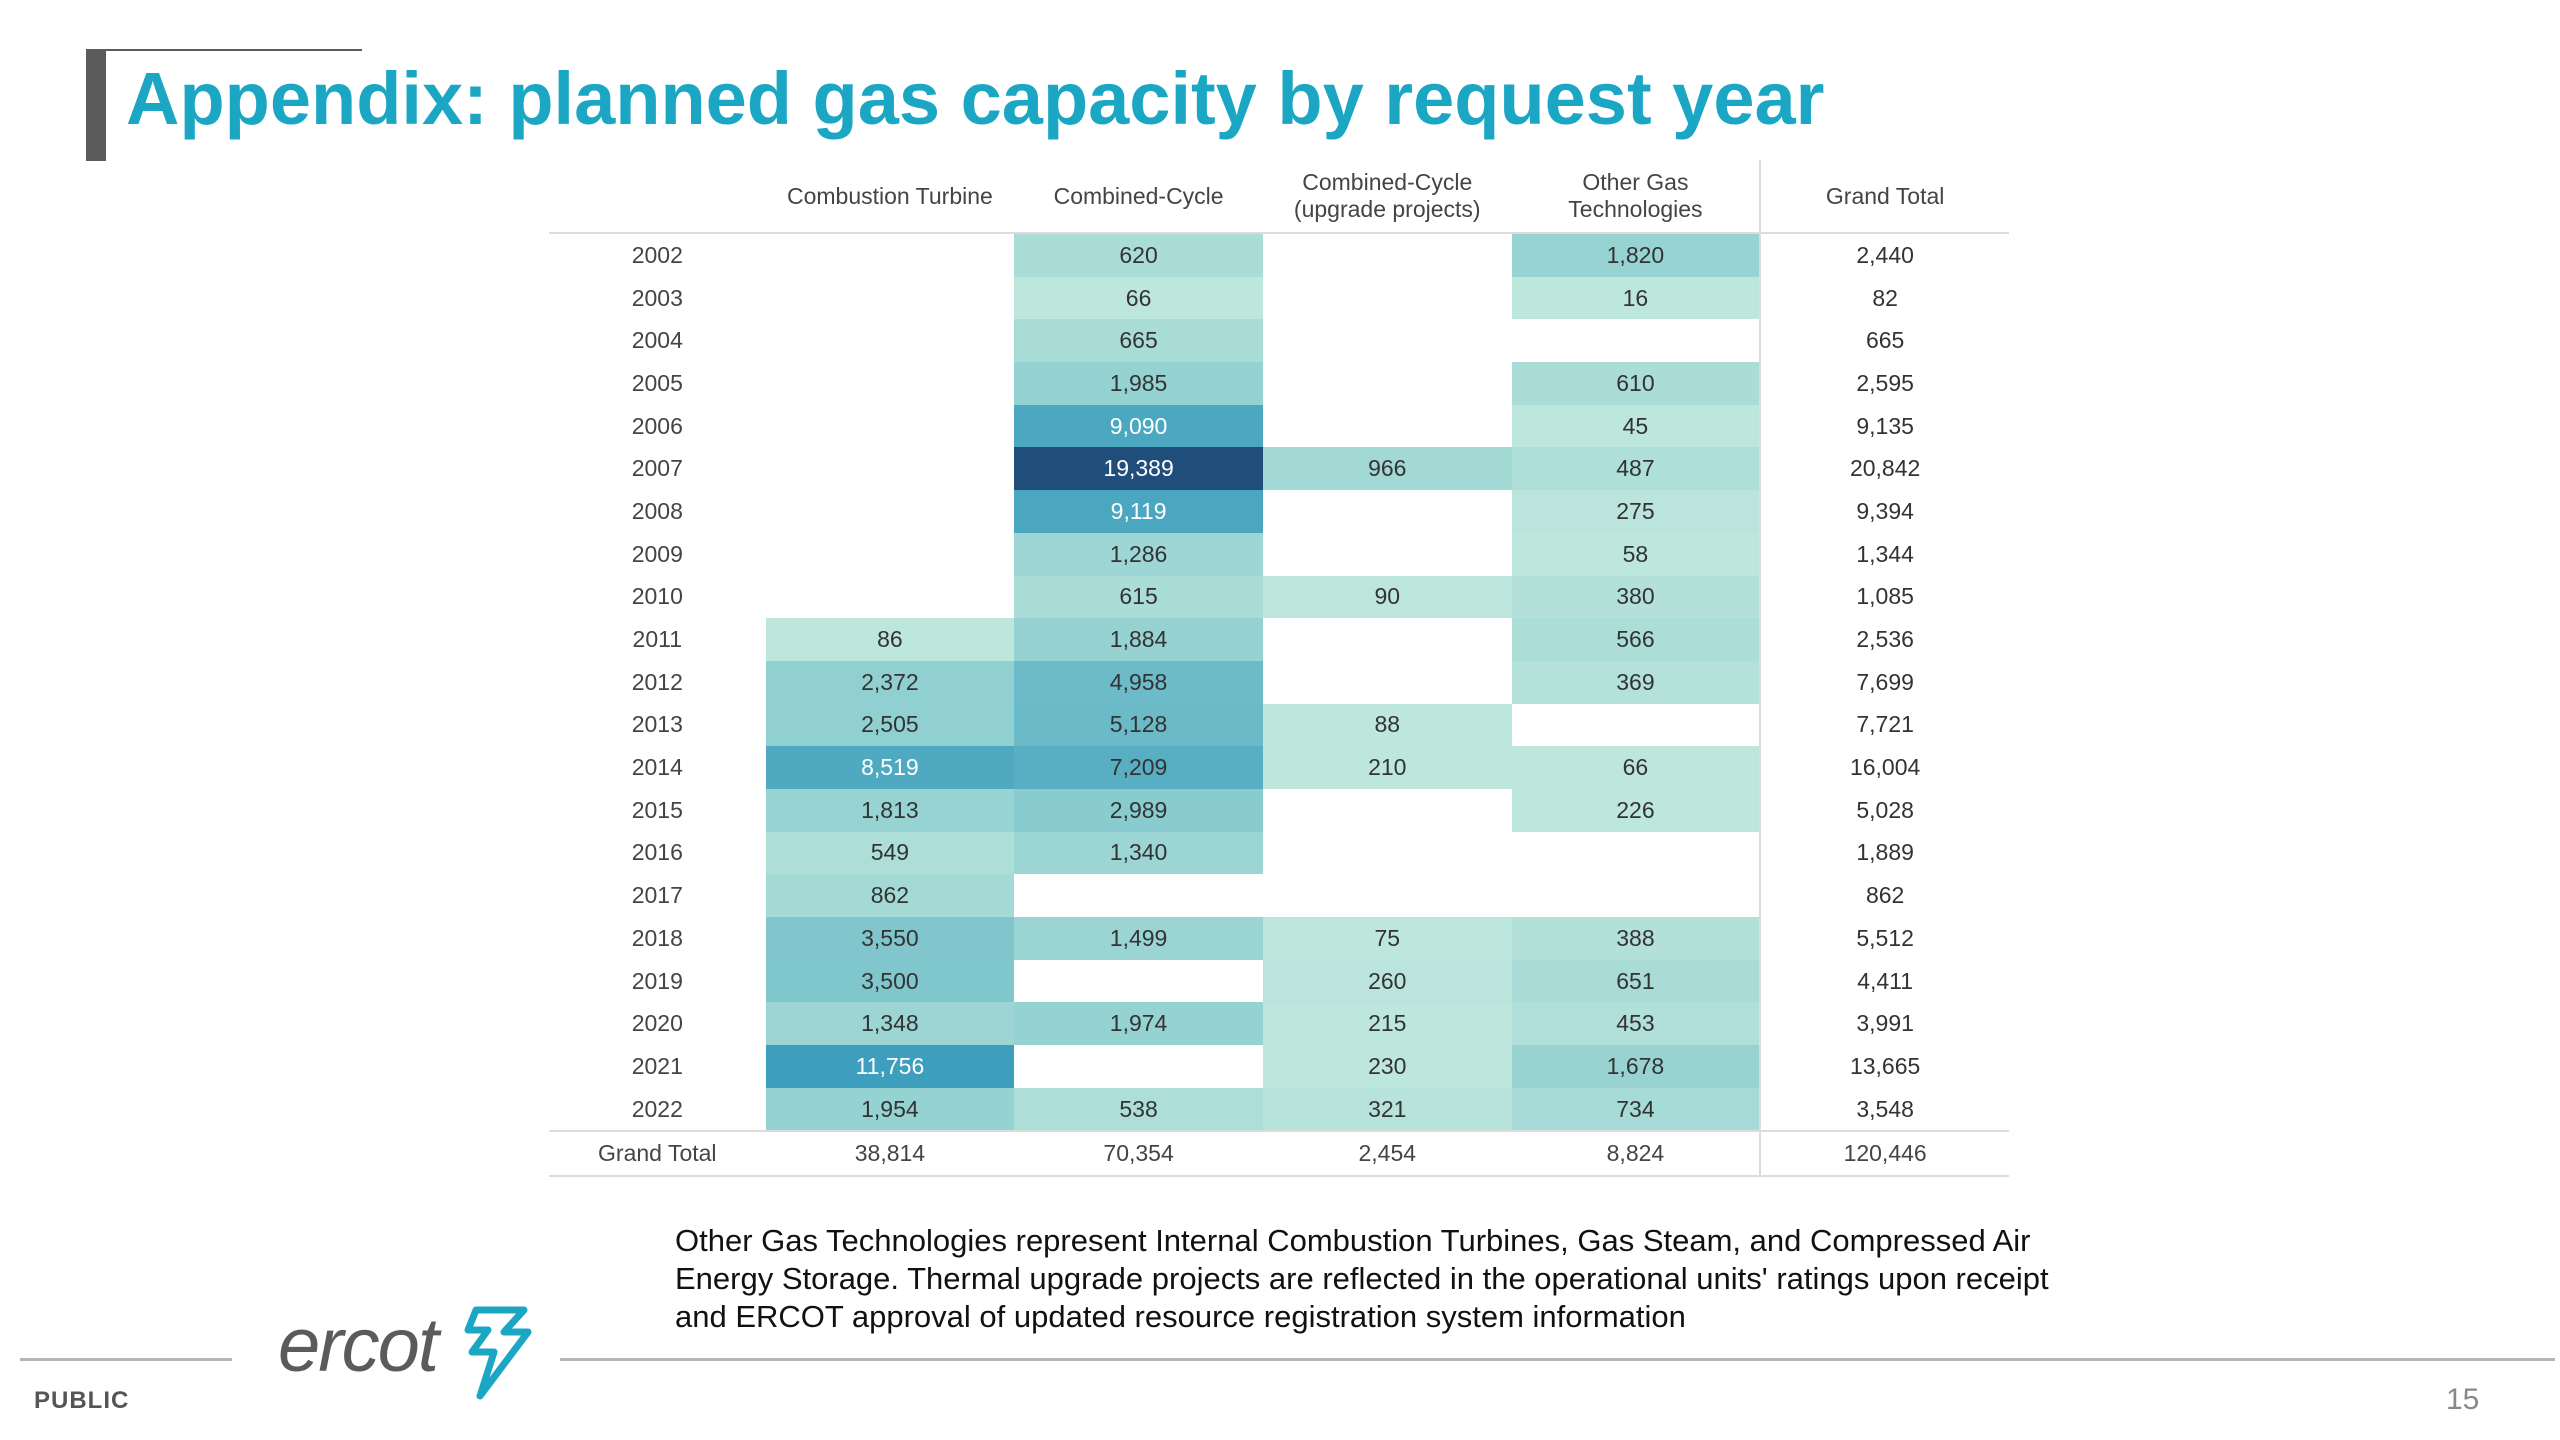 The height and width of the screenshot is (1440, 2560). I want to click on header-other-gas: Other Gas Technologies, so click(1636, 197).